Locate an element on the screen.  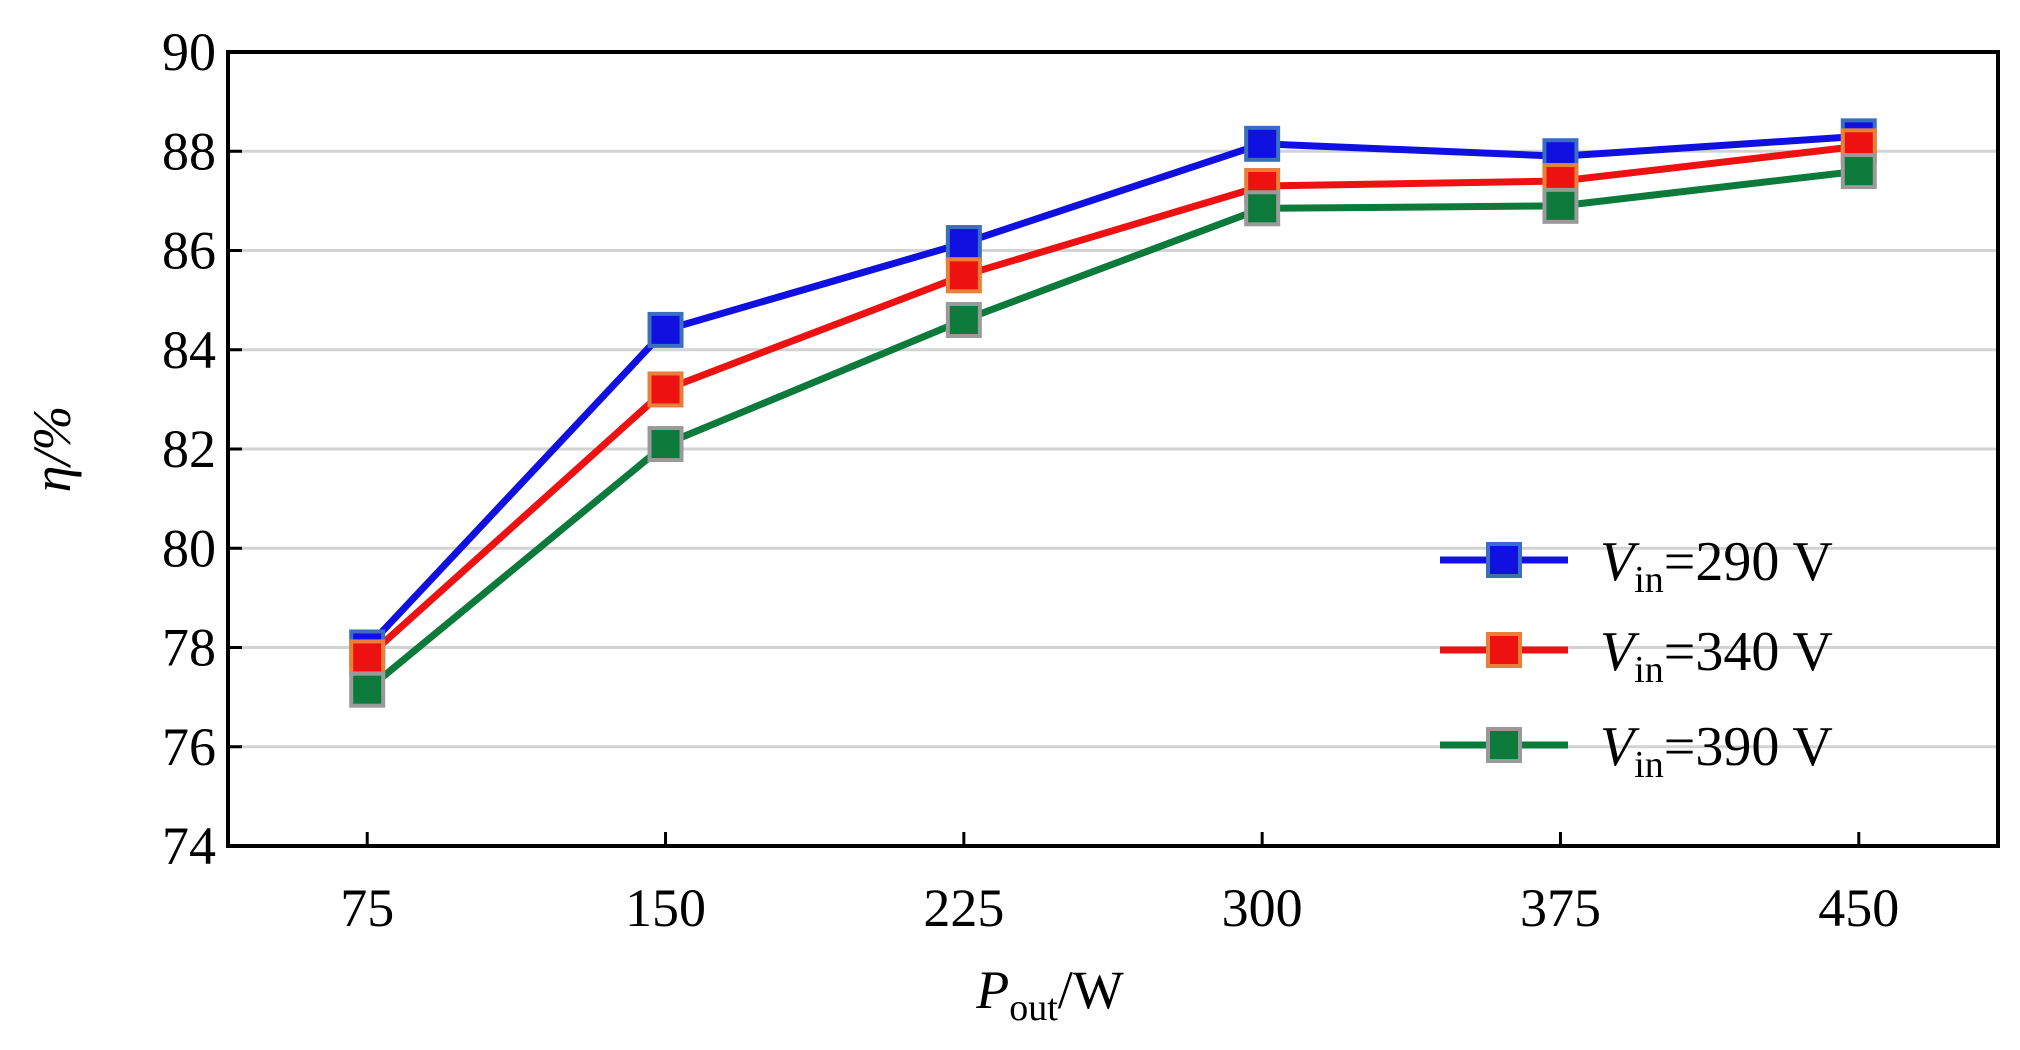
y-tick-label: 84 is located at coordinates (189, 350).